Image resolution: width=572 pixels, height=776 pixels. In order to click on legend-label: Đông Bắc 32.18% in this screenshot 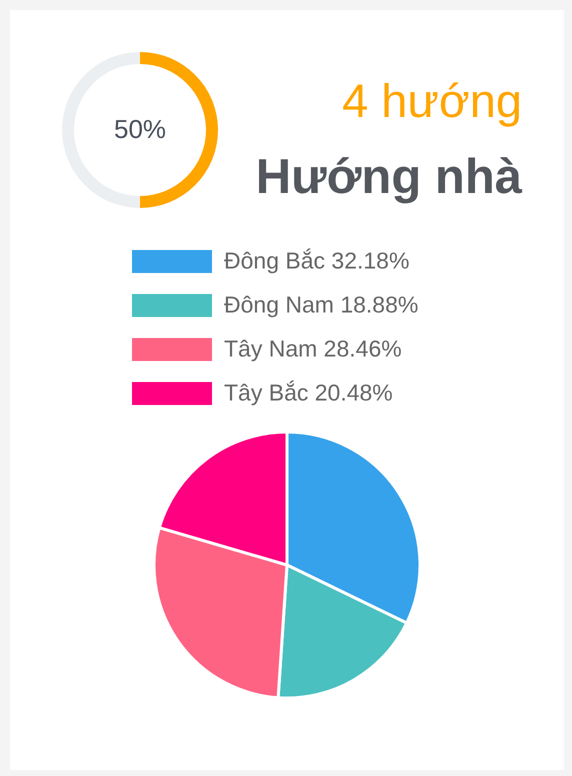, I will do `click(317, 261)`.